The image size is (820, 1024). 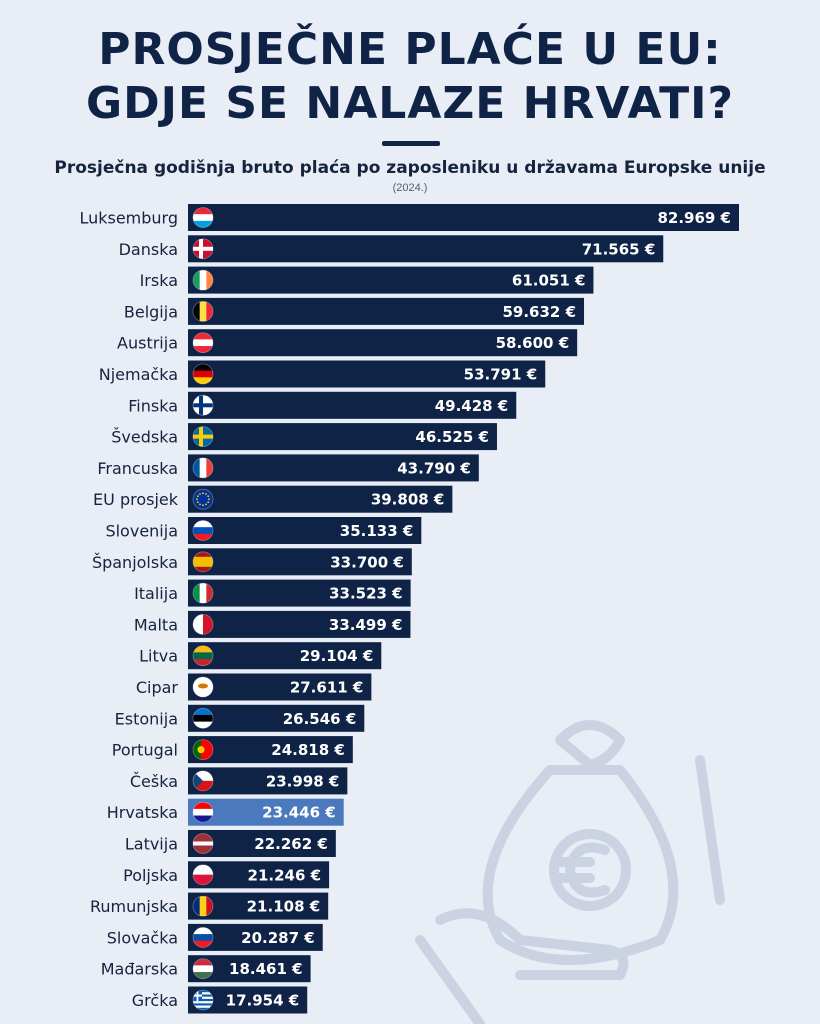 What do you see at coordinates (570, 872) in the screenshot?
I see `money-bag-hand-icon` at bounding box center [570, 872].